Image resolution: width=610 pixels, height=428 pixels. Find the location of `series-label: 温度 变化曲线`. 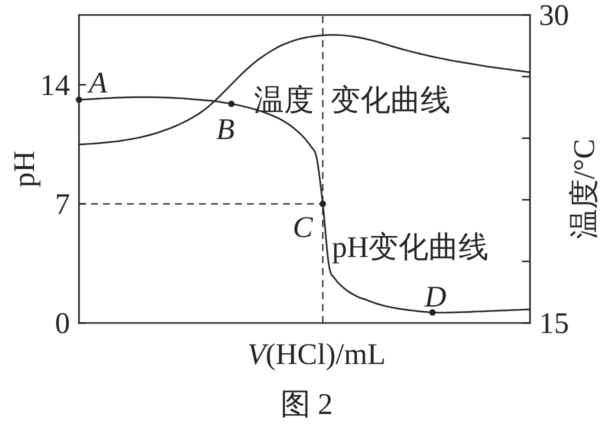

series-label: 温度 变化曲线 is located at coordinates (352, 100).